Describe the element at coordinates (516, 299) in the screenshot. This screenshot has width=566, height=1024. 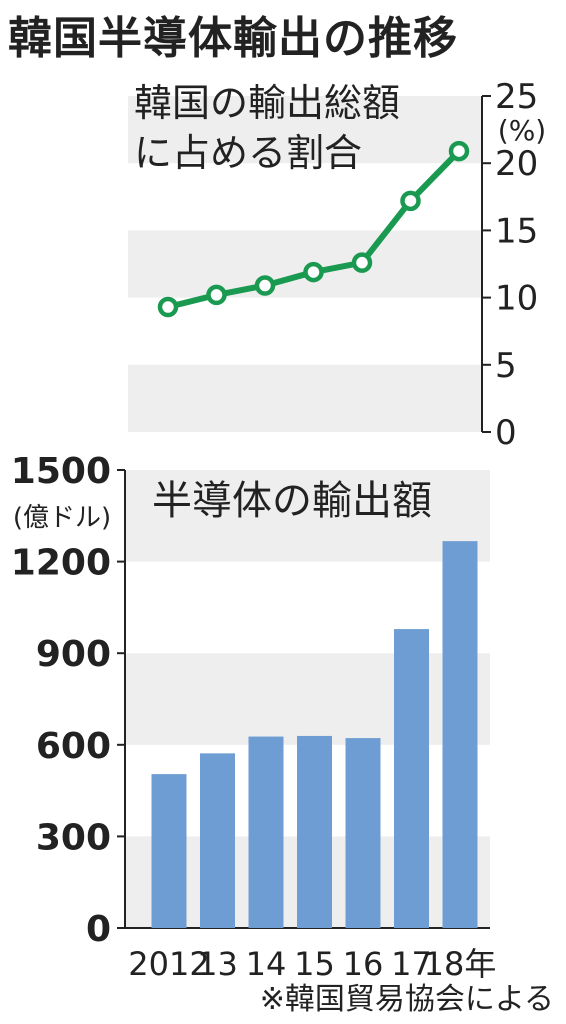
I see `y-tick-label: 10` at that location.